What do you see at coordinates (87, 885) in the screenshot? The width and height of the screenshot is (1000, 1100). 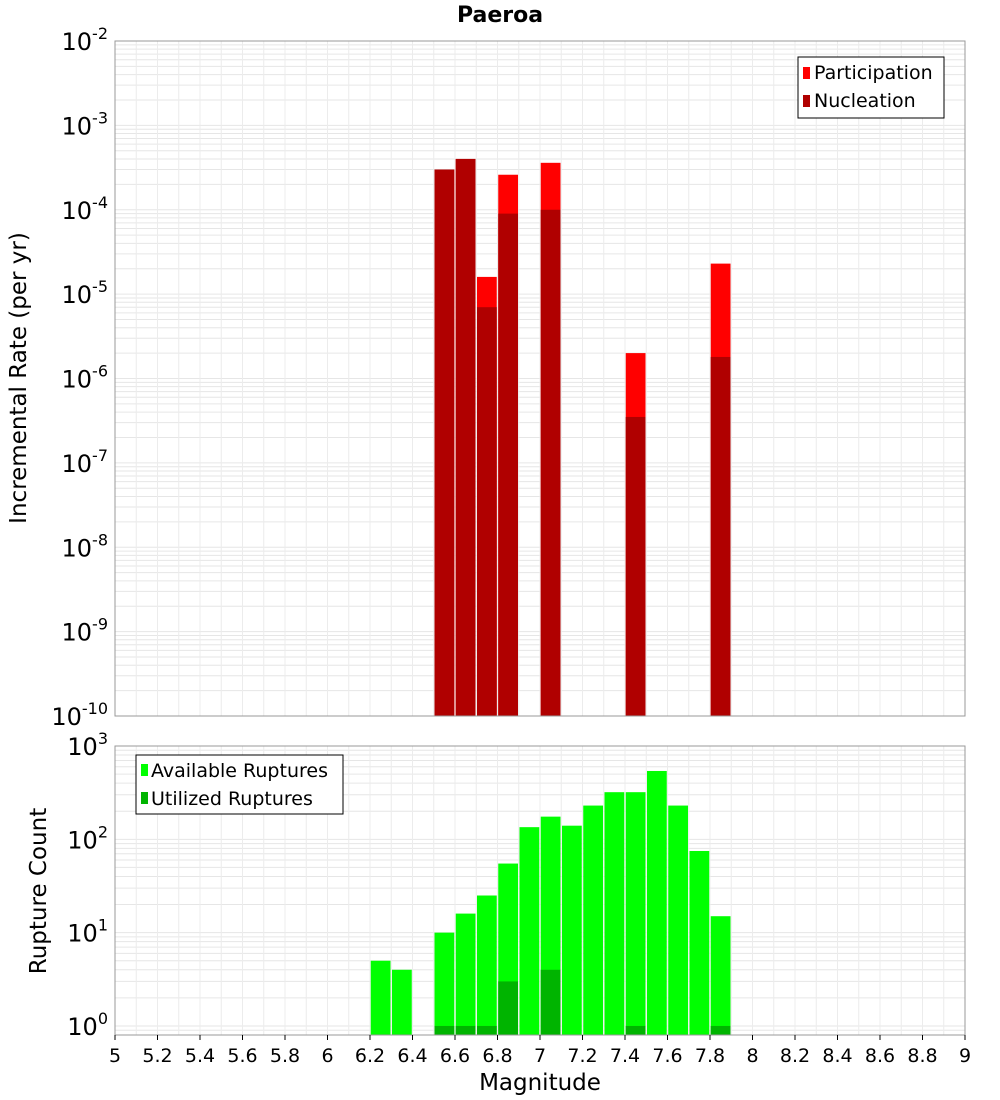 I see `bottom-y-ticks: 10⁰ 10¹ 10² 10³` at bounding box center [87, 885].